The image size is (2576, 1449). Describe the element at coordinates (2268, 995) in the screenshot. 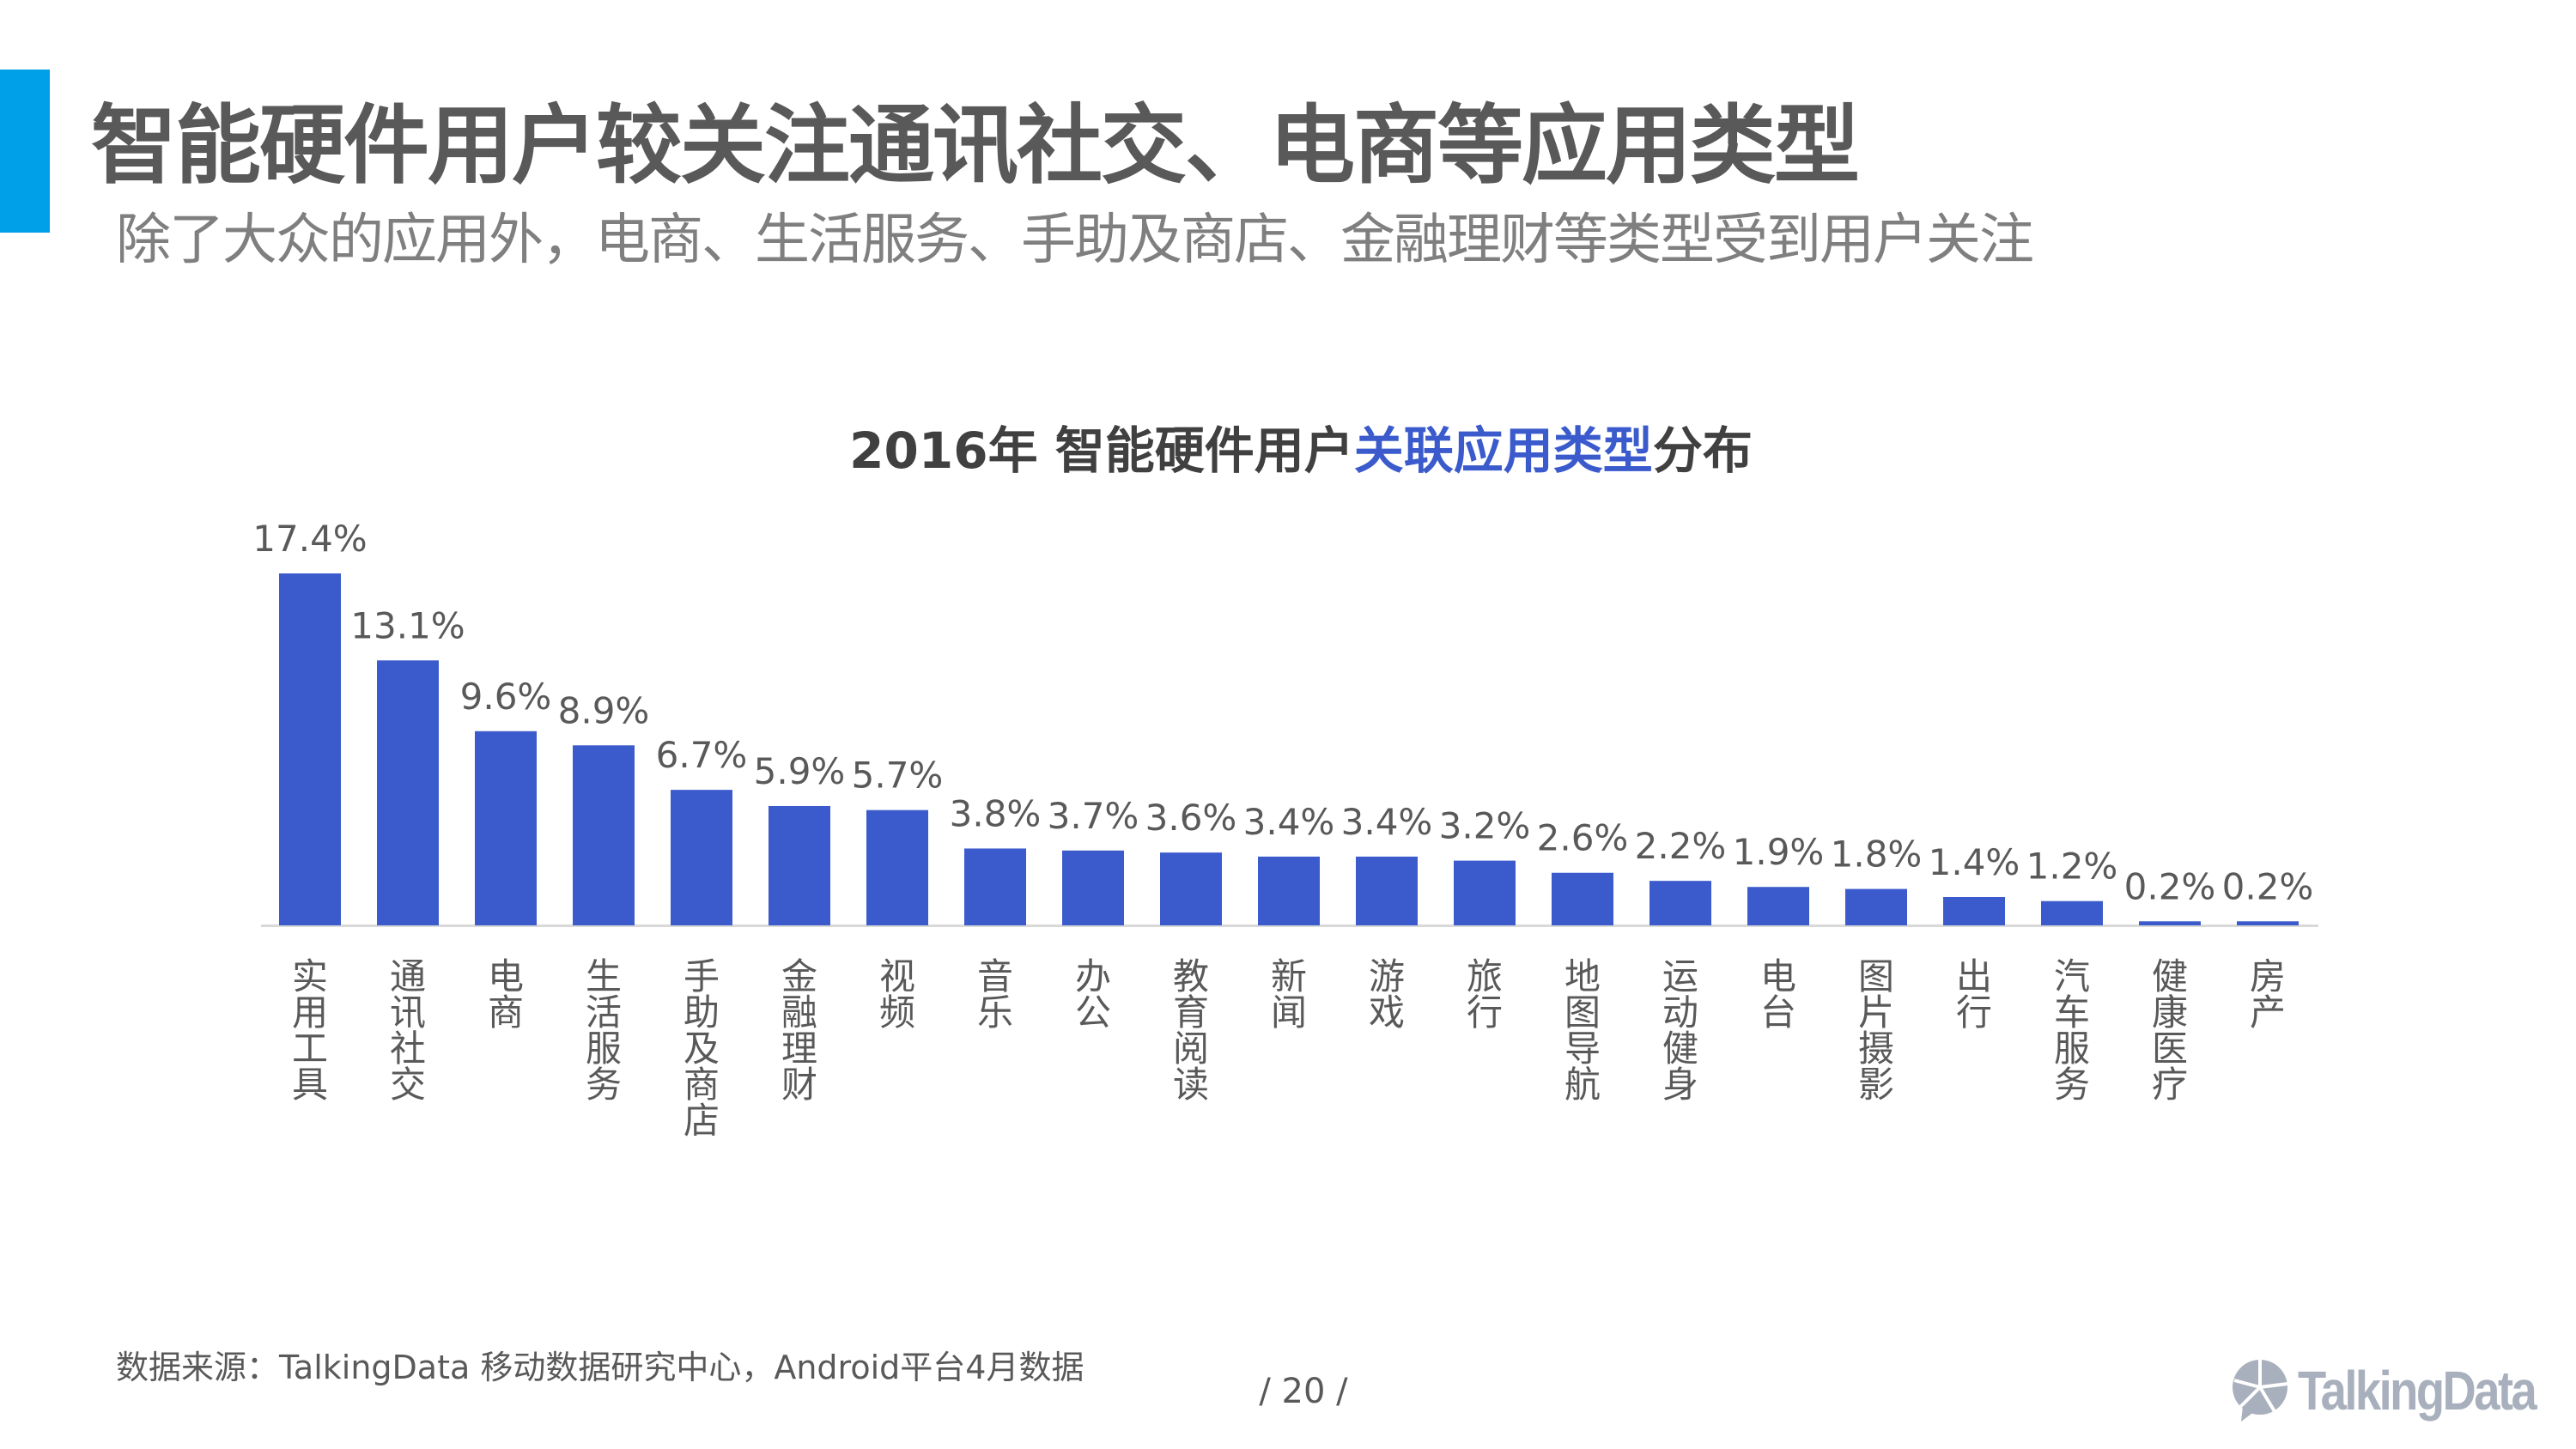

I see `category-label: 房产` at that location.